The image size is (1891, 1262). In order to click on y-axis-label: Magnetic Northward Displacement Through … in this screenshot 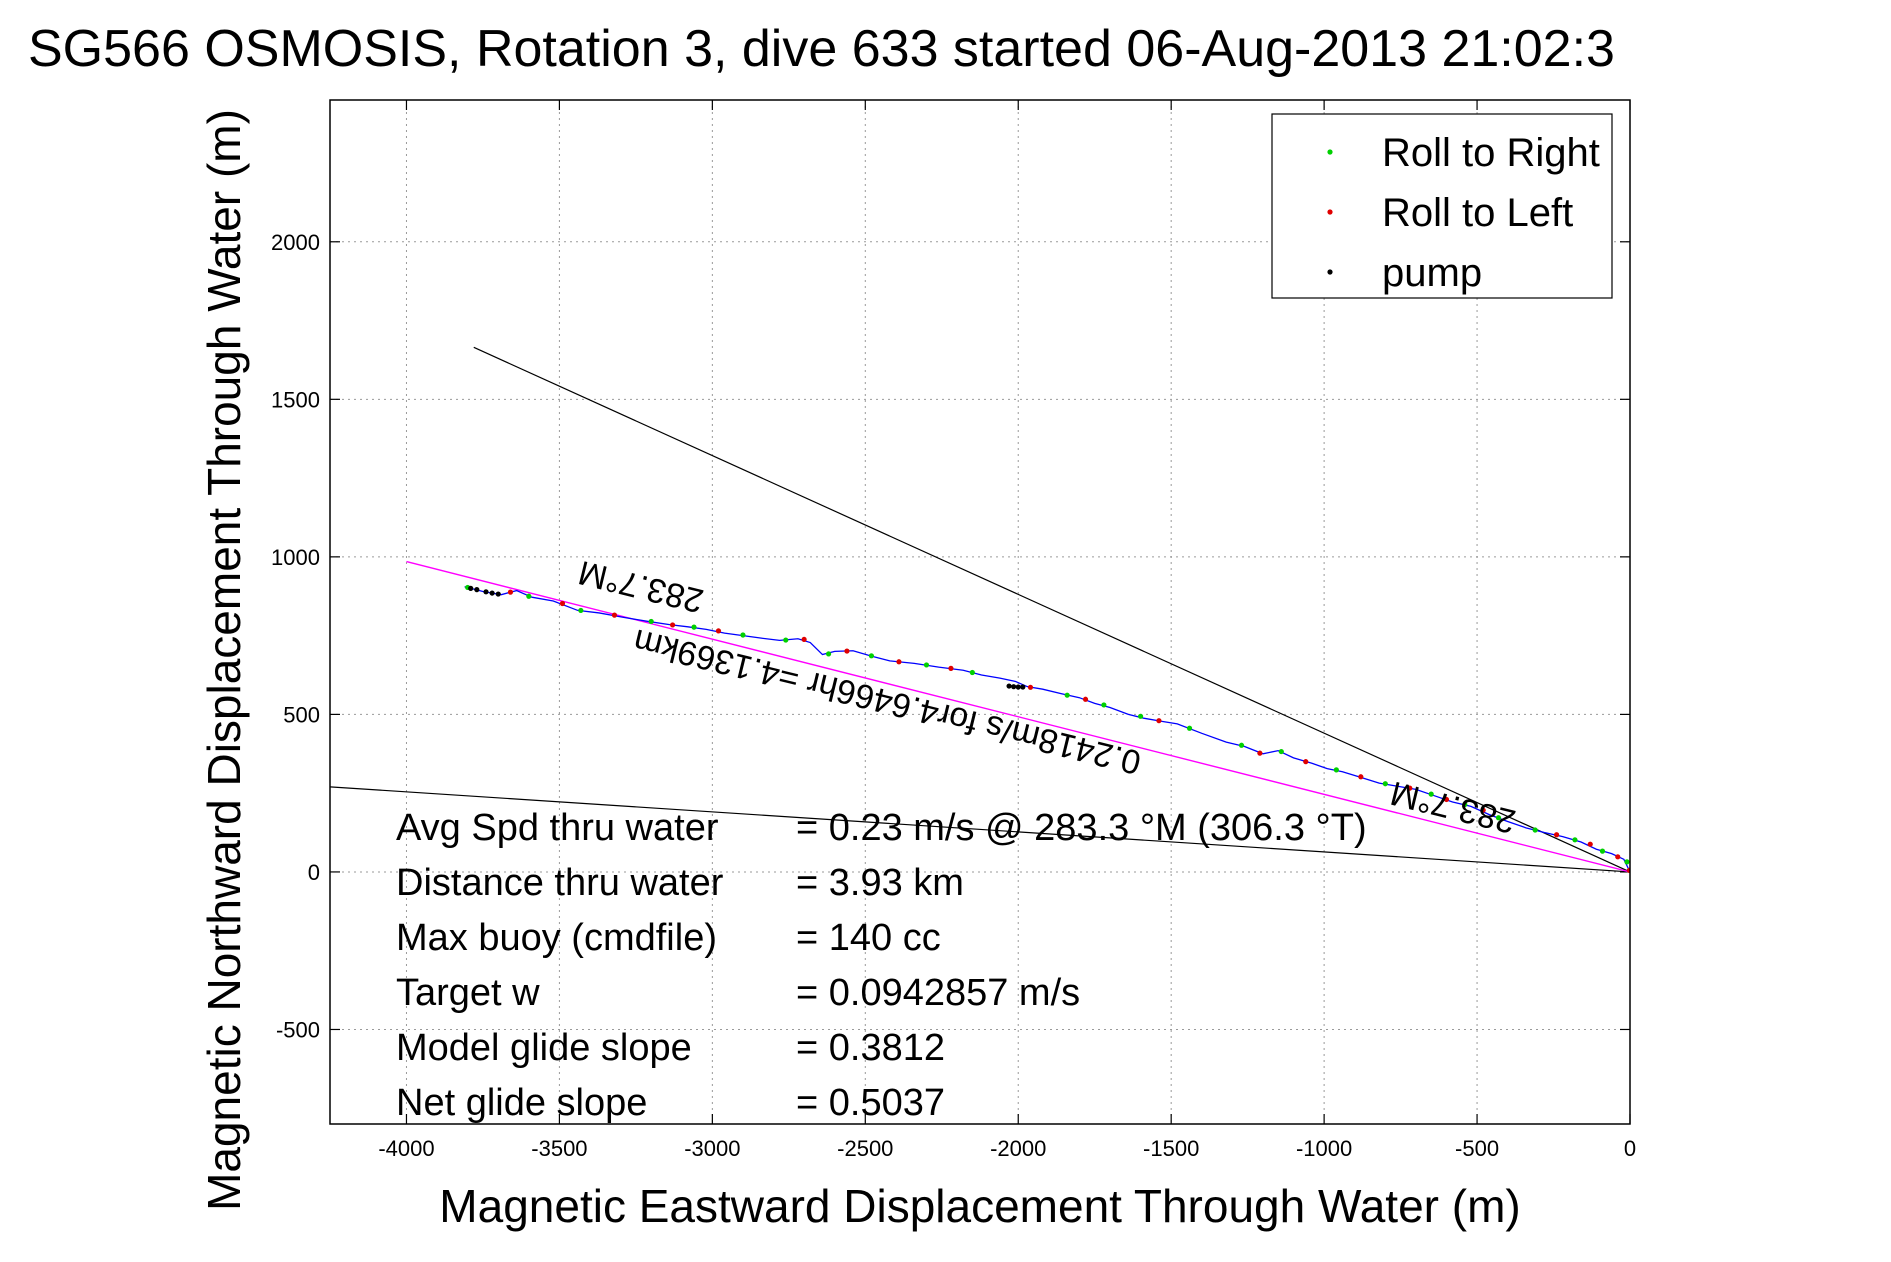, I will do `click(224, 660)`.